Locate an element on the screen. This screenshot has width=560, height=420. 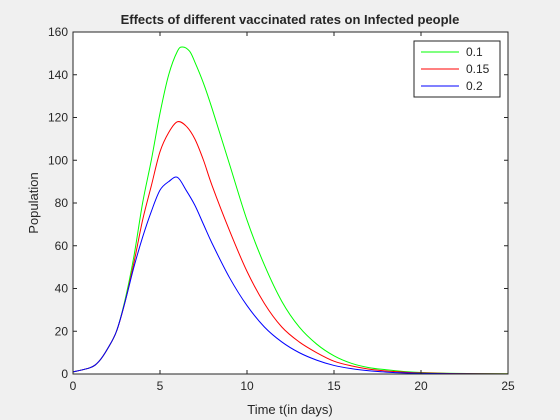
y-tick-label: 40 is located at coordinates (62, 289).